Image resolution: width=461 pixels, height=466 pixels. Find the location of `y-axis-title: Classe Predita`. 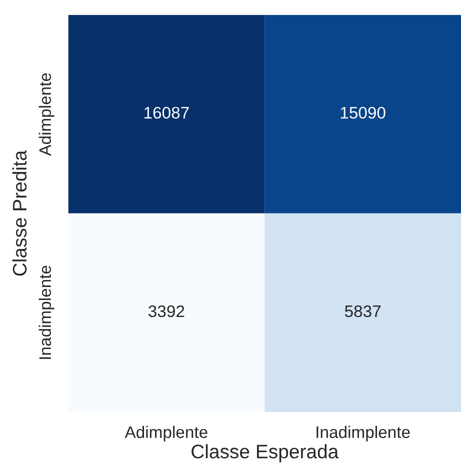

y-axis-title: Classe Predita is located at coordinates (19, 213).